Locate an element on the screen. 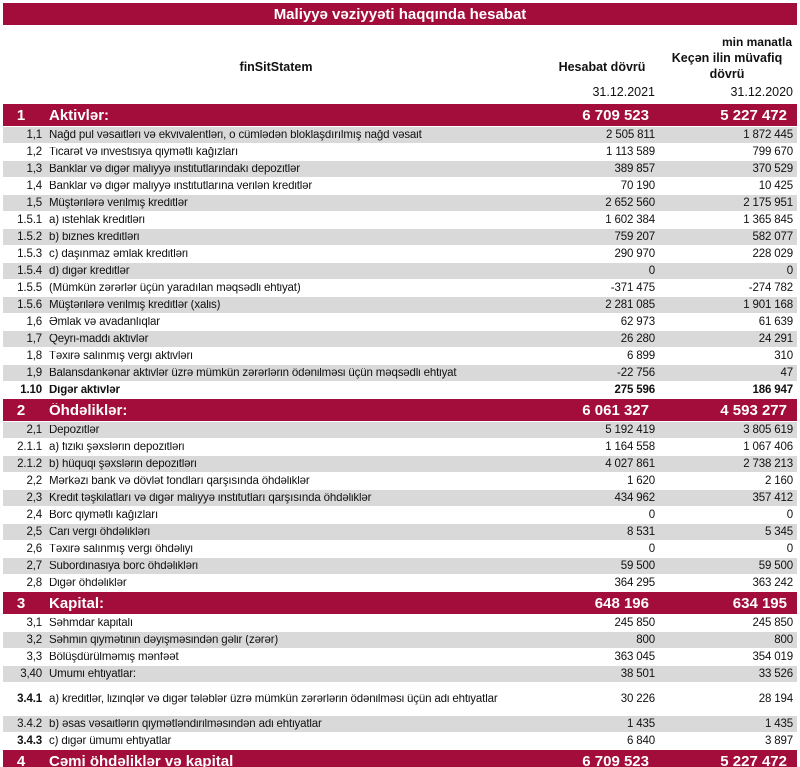  row-number: 1.5.6 is located at coordinates (29, 304).